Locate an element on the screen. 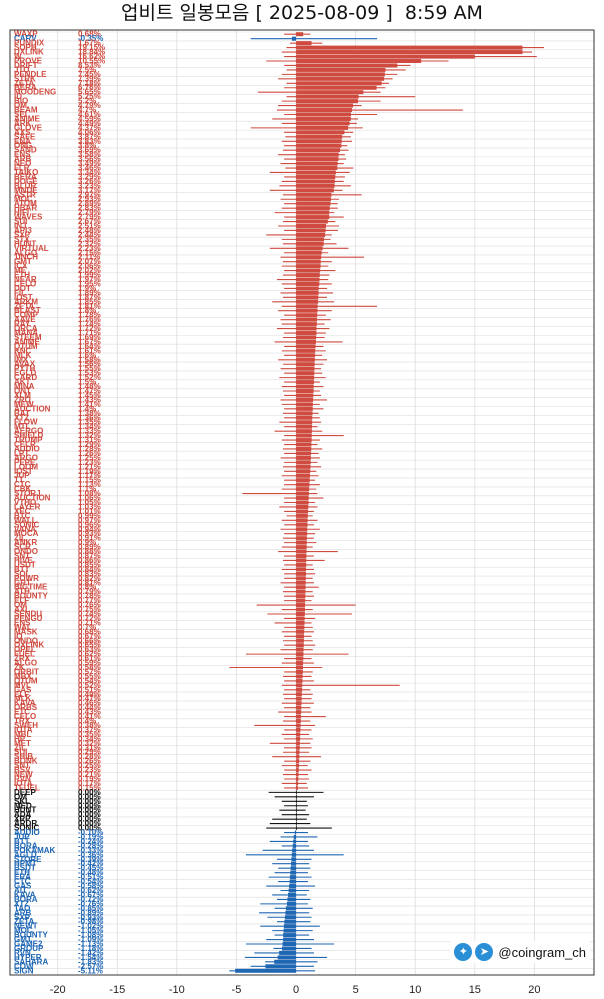 Image resolution: width=604 pixels, height=999 pixels. row-value-label: 0.9% is located at coordinates (87, 542).